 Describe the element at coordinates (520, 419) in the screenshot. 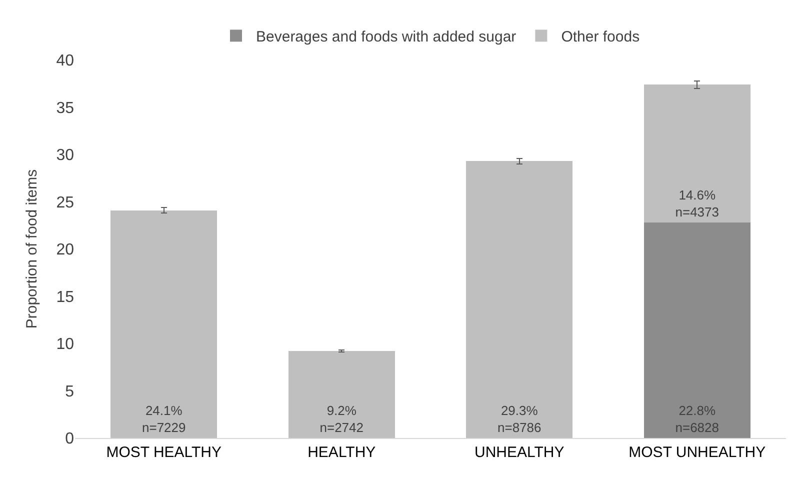

I see `data-label: 29.3% n=8786` at that location.